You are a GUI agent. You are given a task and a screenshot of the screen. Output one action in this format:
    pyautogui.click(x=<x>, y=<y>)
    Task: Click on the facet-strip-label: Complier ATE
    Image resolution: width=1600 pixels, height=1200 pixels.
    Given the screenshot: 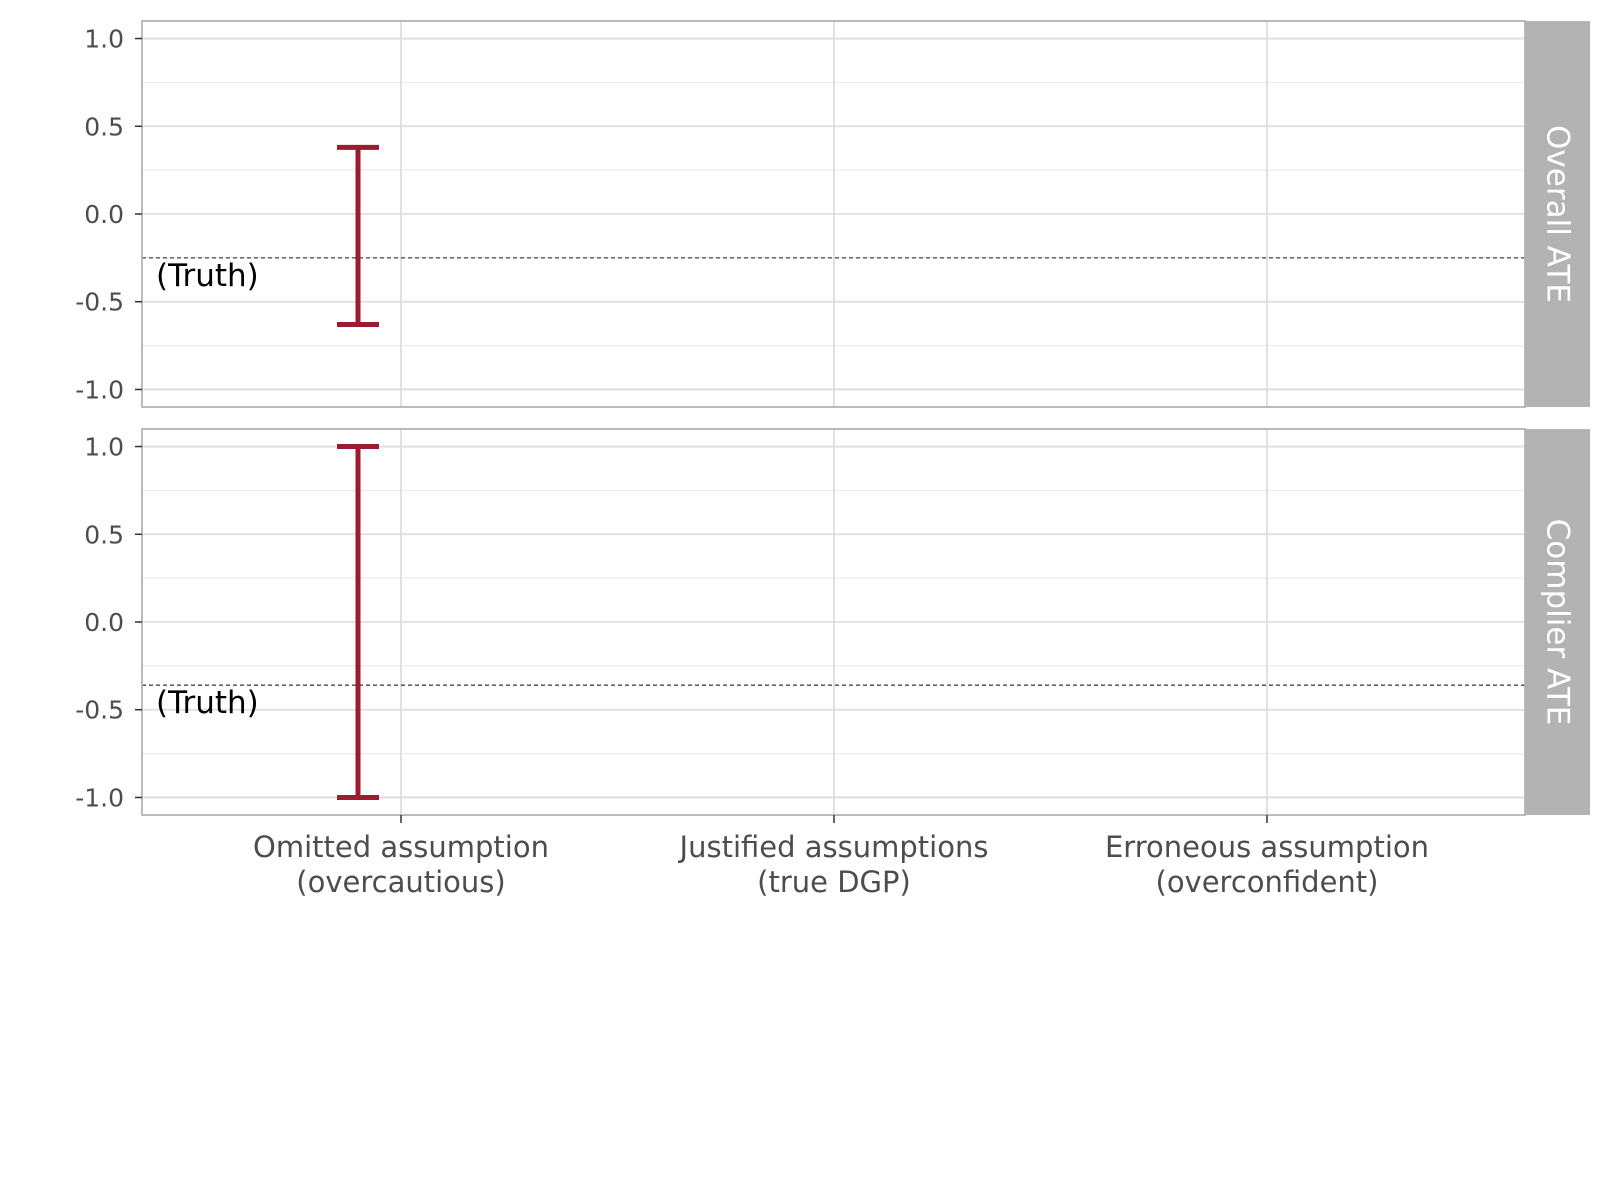 What is the action you would take?
    pyautogui.click(x=1558, y=622)
    